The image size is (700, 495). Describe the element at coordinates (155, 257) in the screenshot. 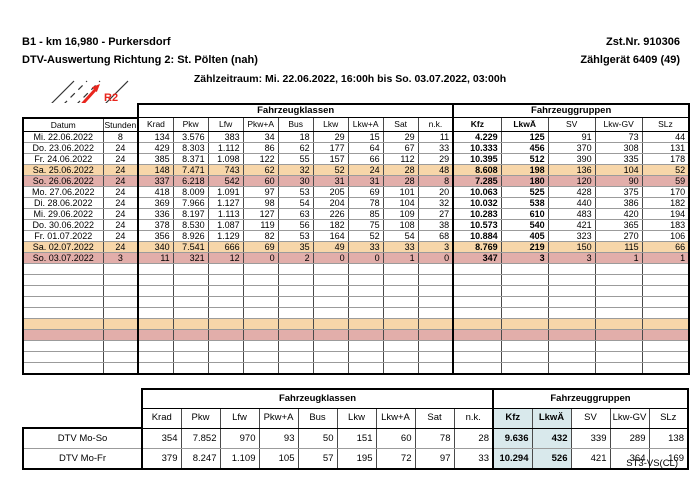

I see `value-cell: 11` at that location.